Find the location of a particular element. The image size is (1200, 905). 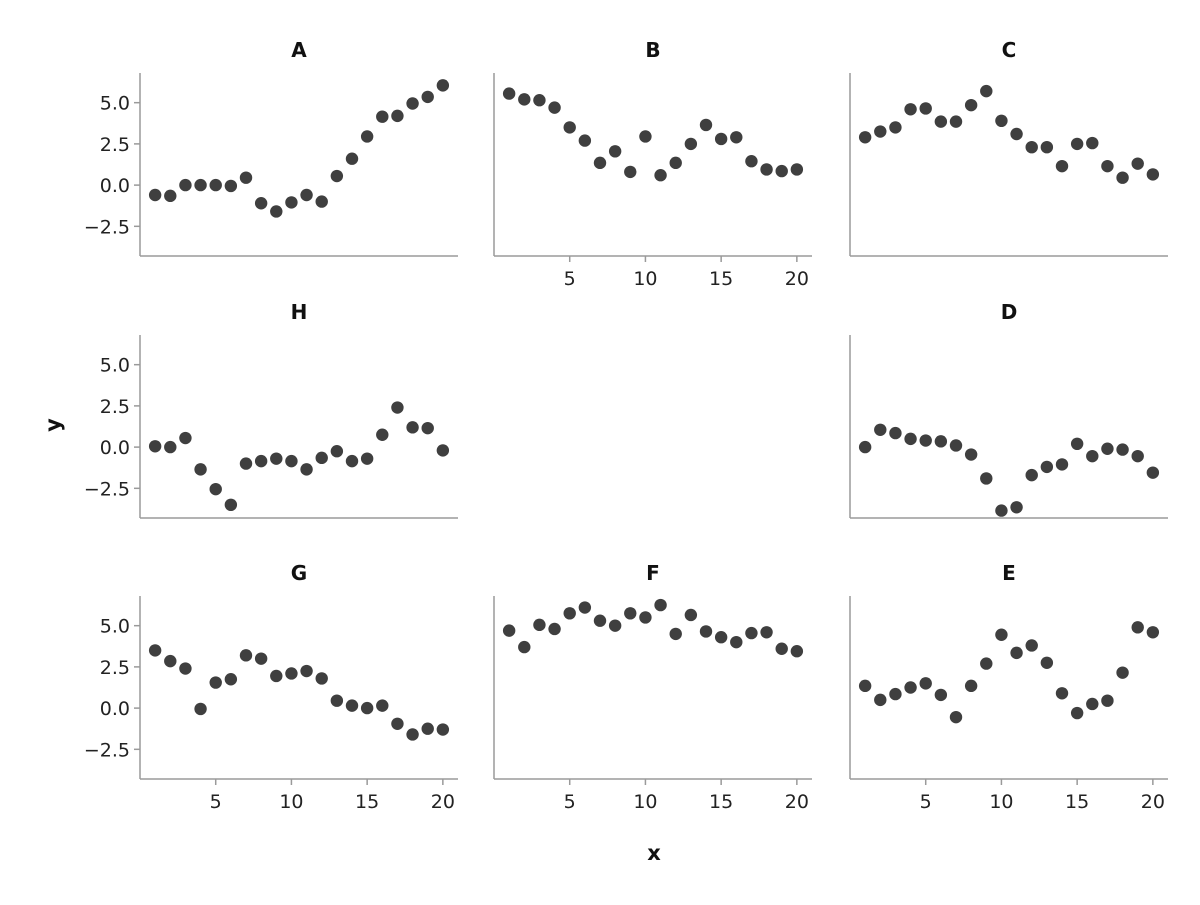

y-tick-label: 0.0 is located at coordinates (115, 448).